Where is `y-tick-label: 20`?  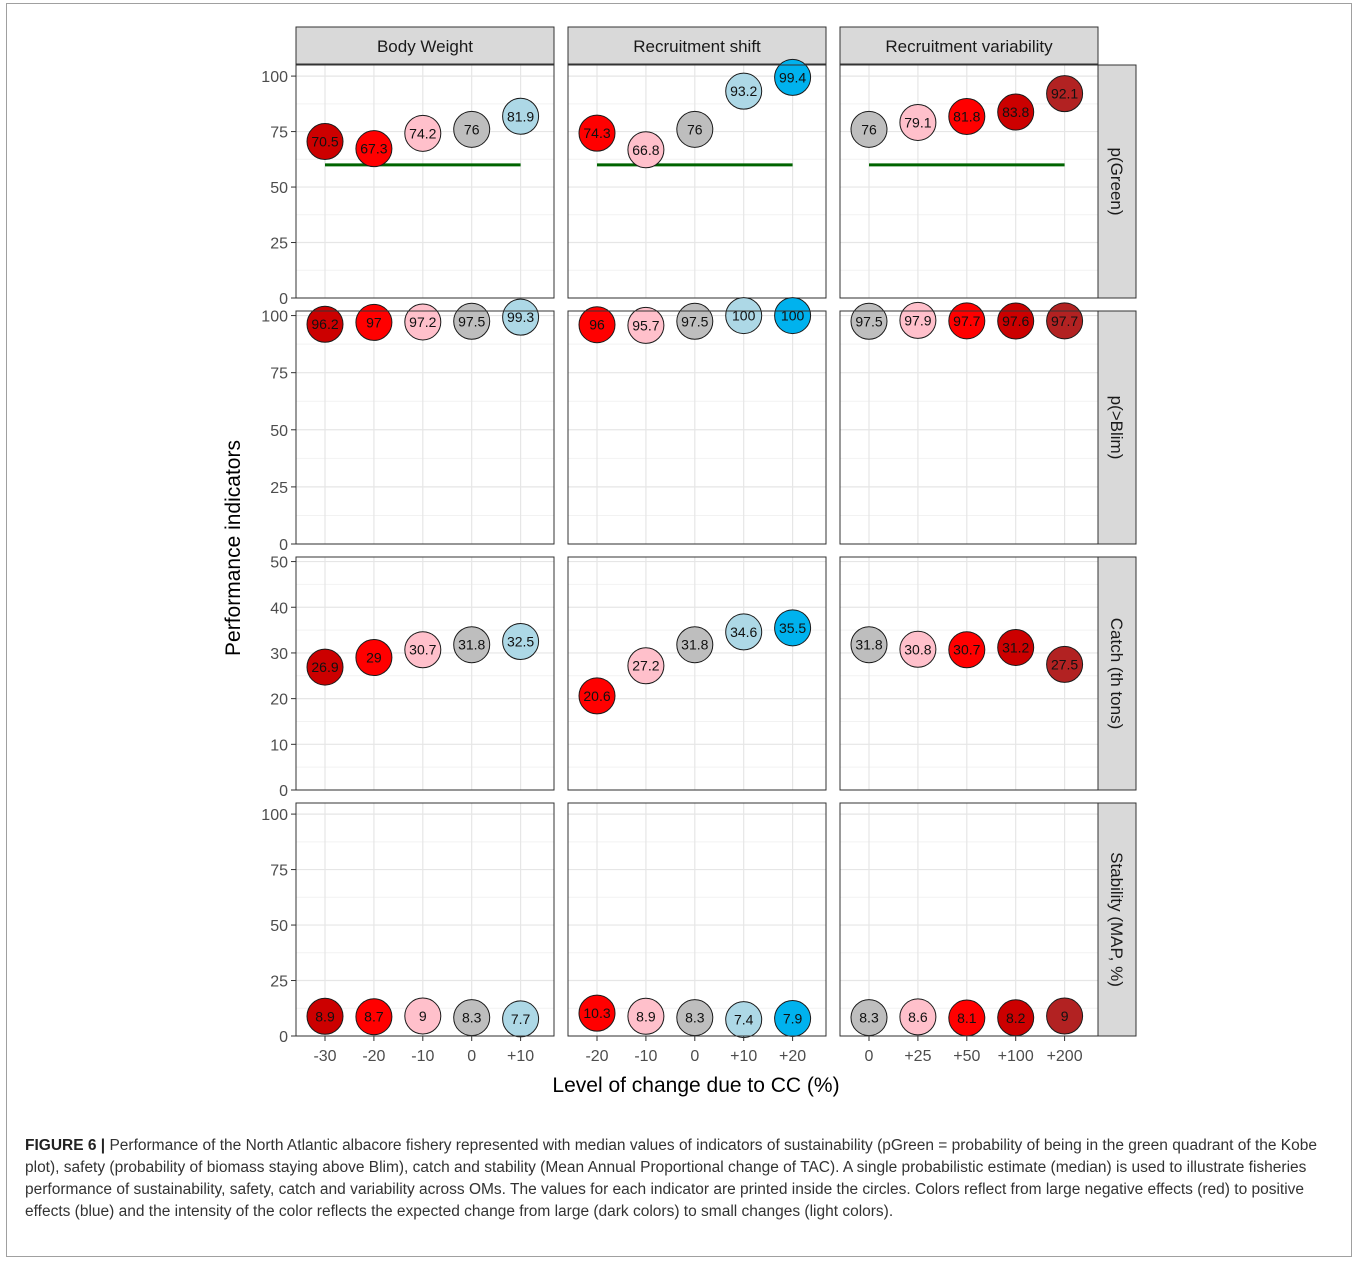
y-tick-label: 20 is located at coordinates (279, 700).